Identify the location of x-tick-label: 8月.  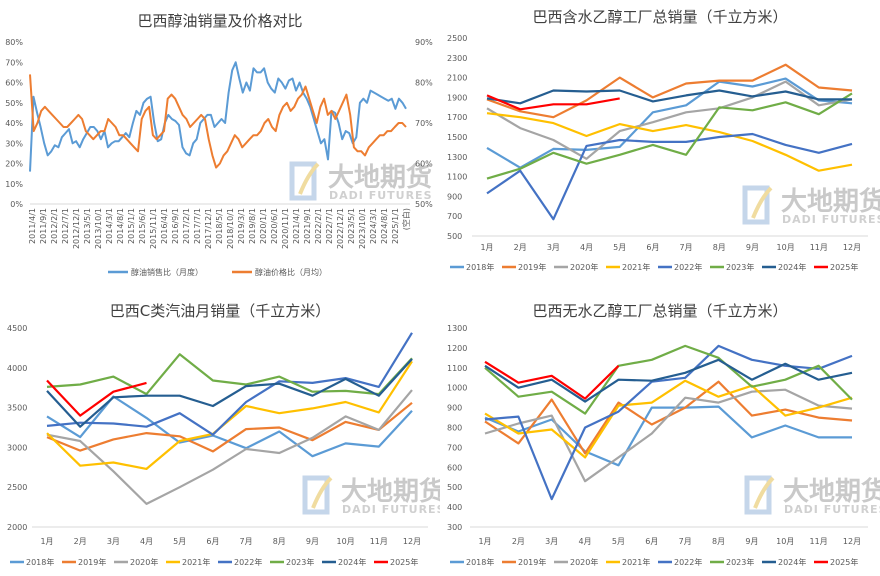
(718, 541).